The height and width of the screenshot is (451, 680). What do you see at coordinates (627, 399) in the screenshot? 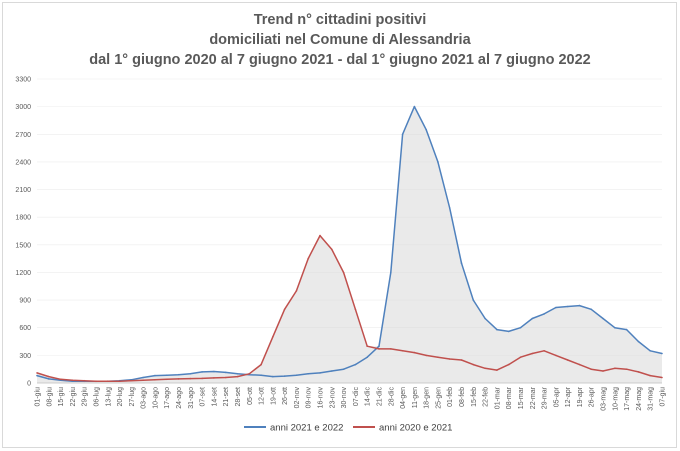
I see `x-tick-label: 17-mag` at bounding box center [627, 399].